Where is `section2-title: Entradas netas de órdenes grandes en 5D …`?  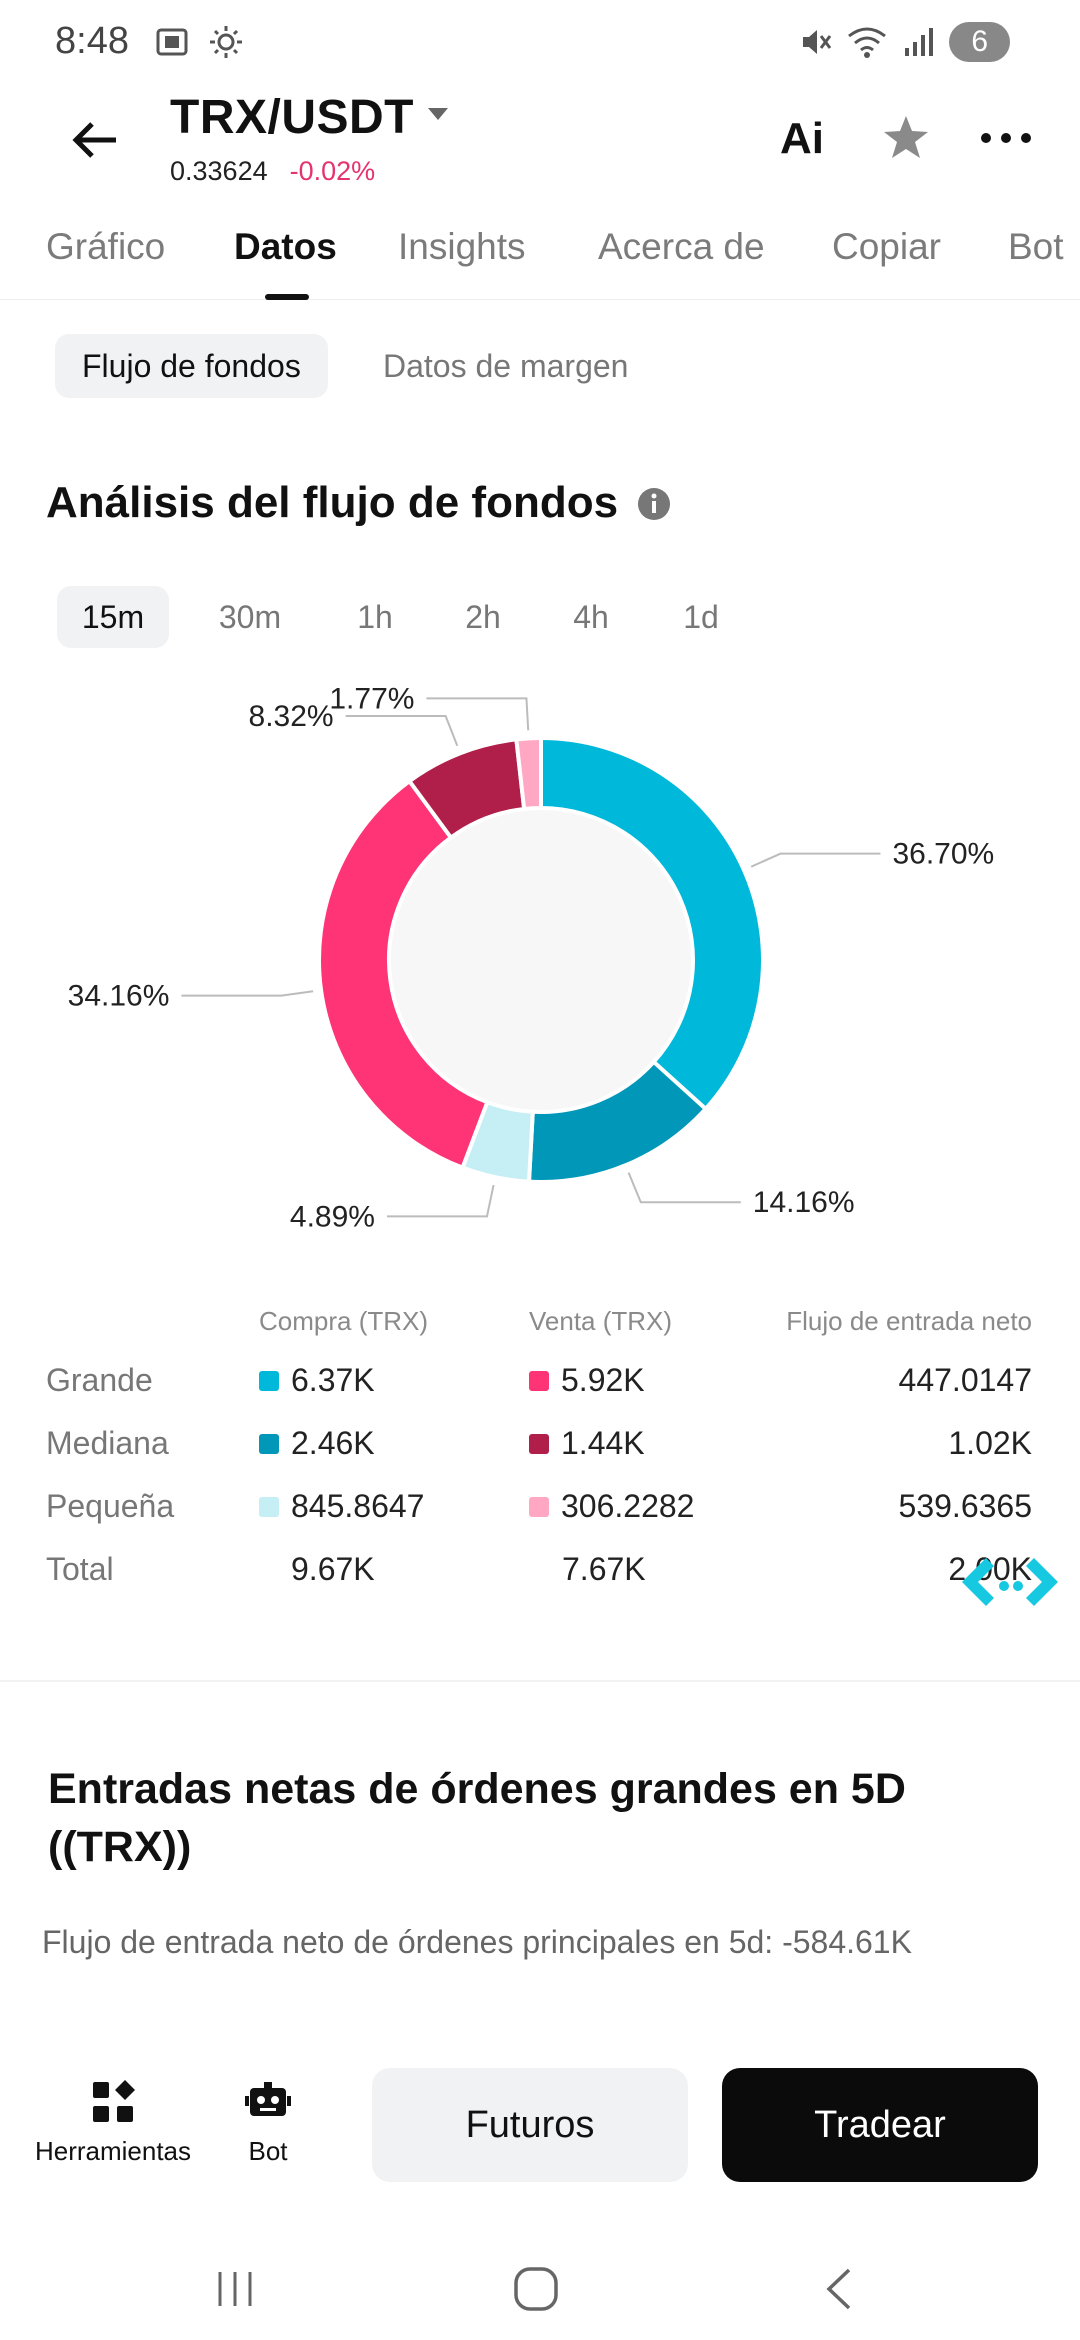 section2-title: Entradas netas de órdenes grandes en 5D … is located at coordinates (477, 1818).